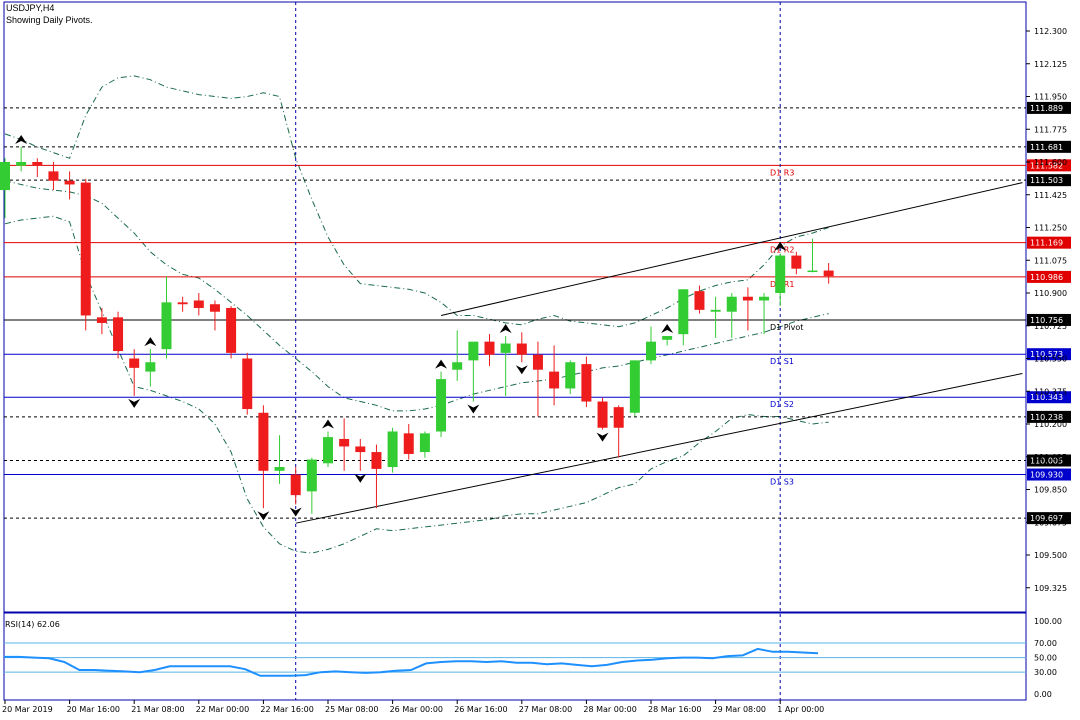 Image resolution: width=1080 pixels, height=720 pixels. What do you see at coordinates (1046, 277) in the screenshot?
I see `pivot-price-label: 110.986` at bounding box center [1046, 277].